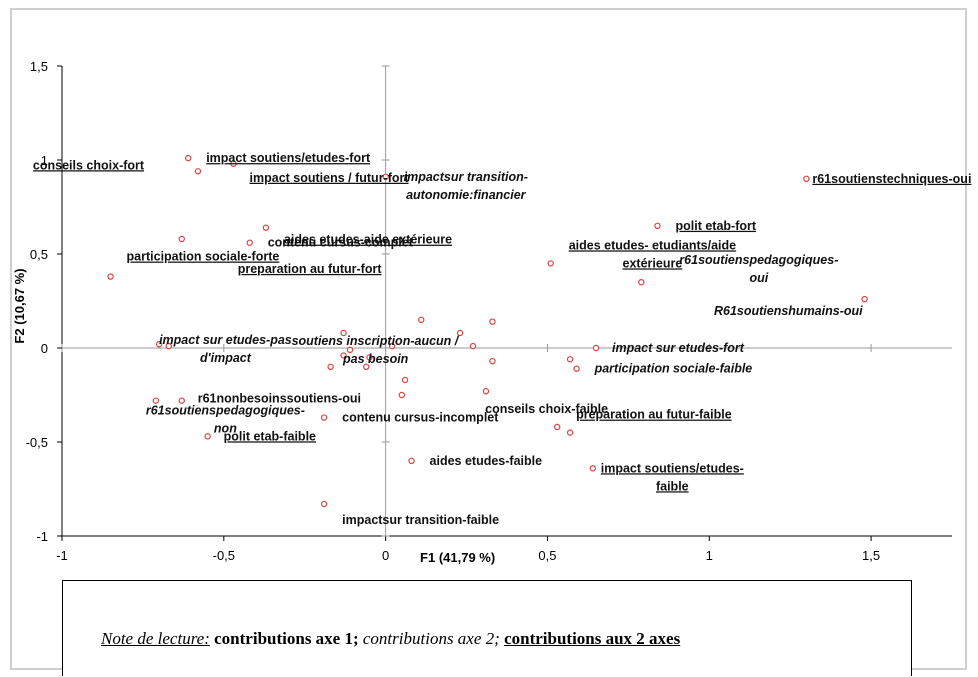 The image size is (978, 677). What do you see at coordinates (672, 486) in the screenshot?
I see `point-label: faible` at bounding box center [672, 486].